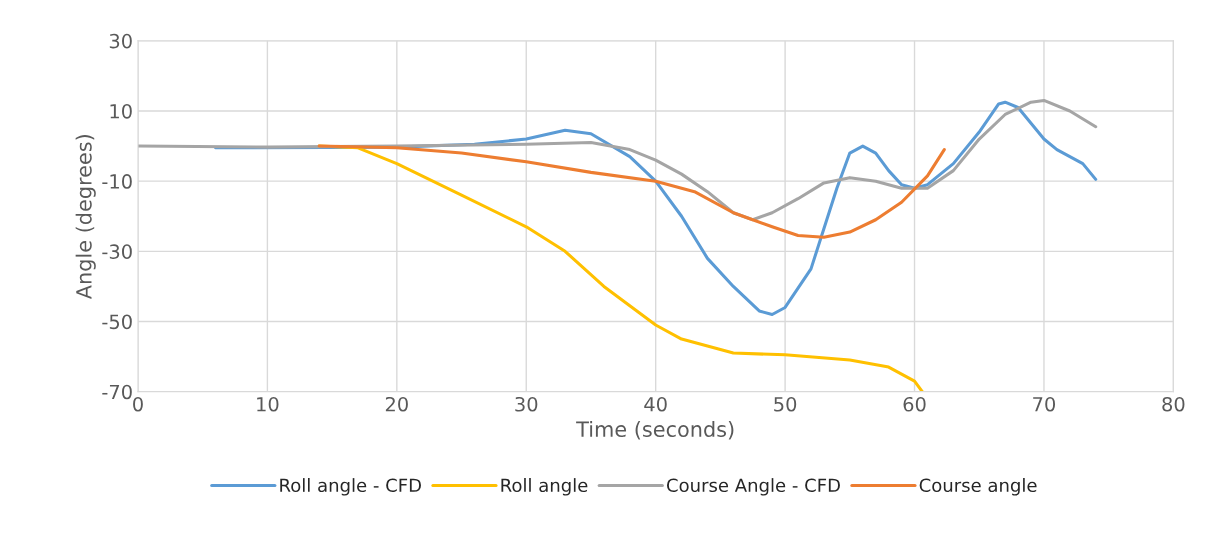  I want to click on legend-label: Course angle, so click(978, 487).